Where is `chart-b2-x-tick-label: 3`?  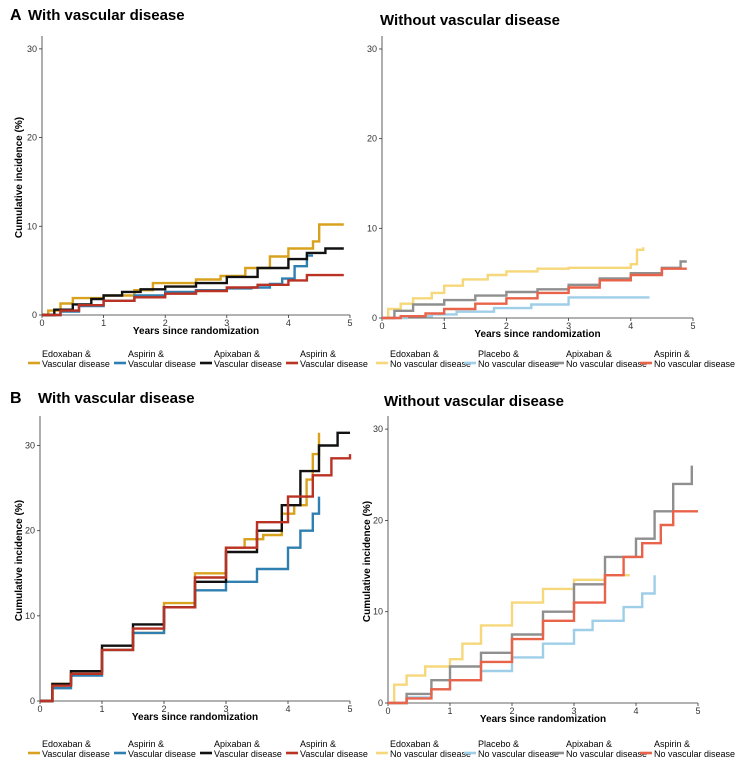
chart-b2-x-tick-label: 3 is located at coordinates (573, 711).